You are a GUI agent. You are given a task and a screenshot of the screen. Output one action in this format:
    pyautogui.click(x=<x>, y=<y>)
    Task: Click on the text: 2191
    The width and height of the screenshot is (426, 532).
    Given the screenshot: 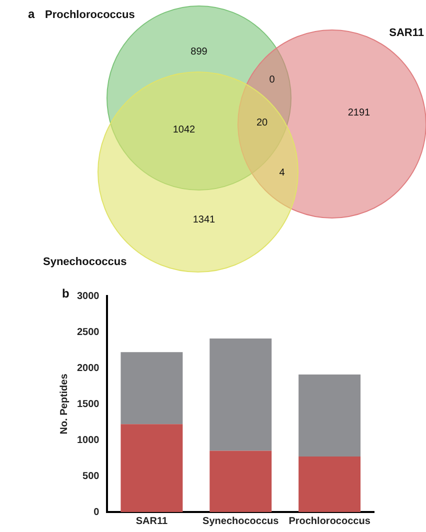 What is the action you would take?
    pyautogui.click(x=359, y=113)
    